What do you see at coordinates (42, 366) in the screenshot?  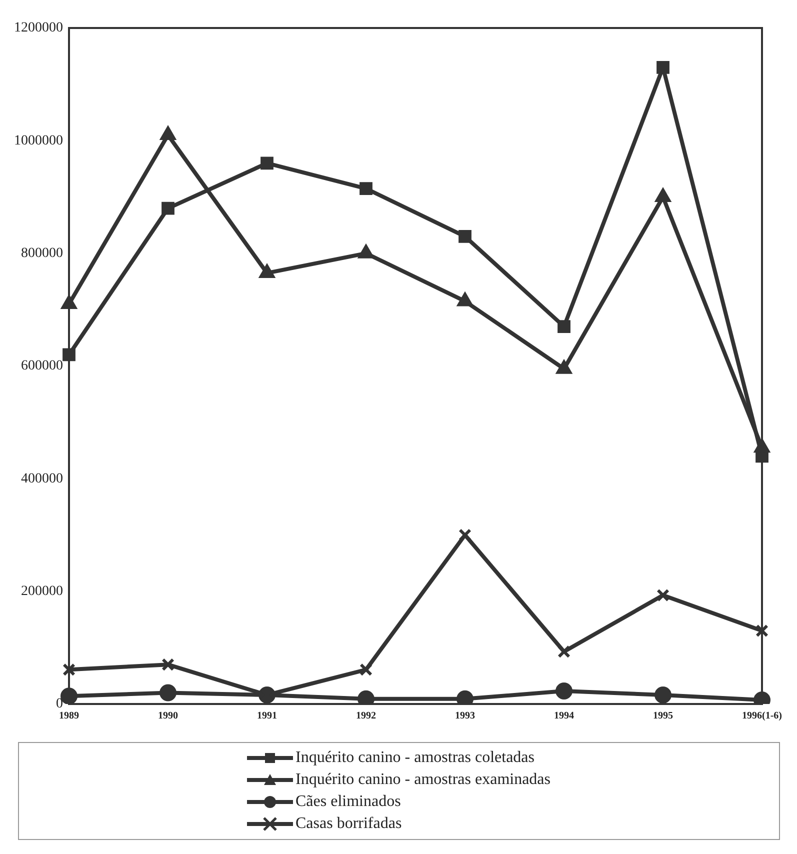 I see `y-tick-label: 600000` at bounding box center [42, 366].